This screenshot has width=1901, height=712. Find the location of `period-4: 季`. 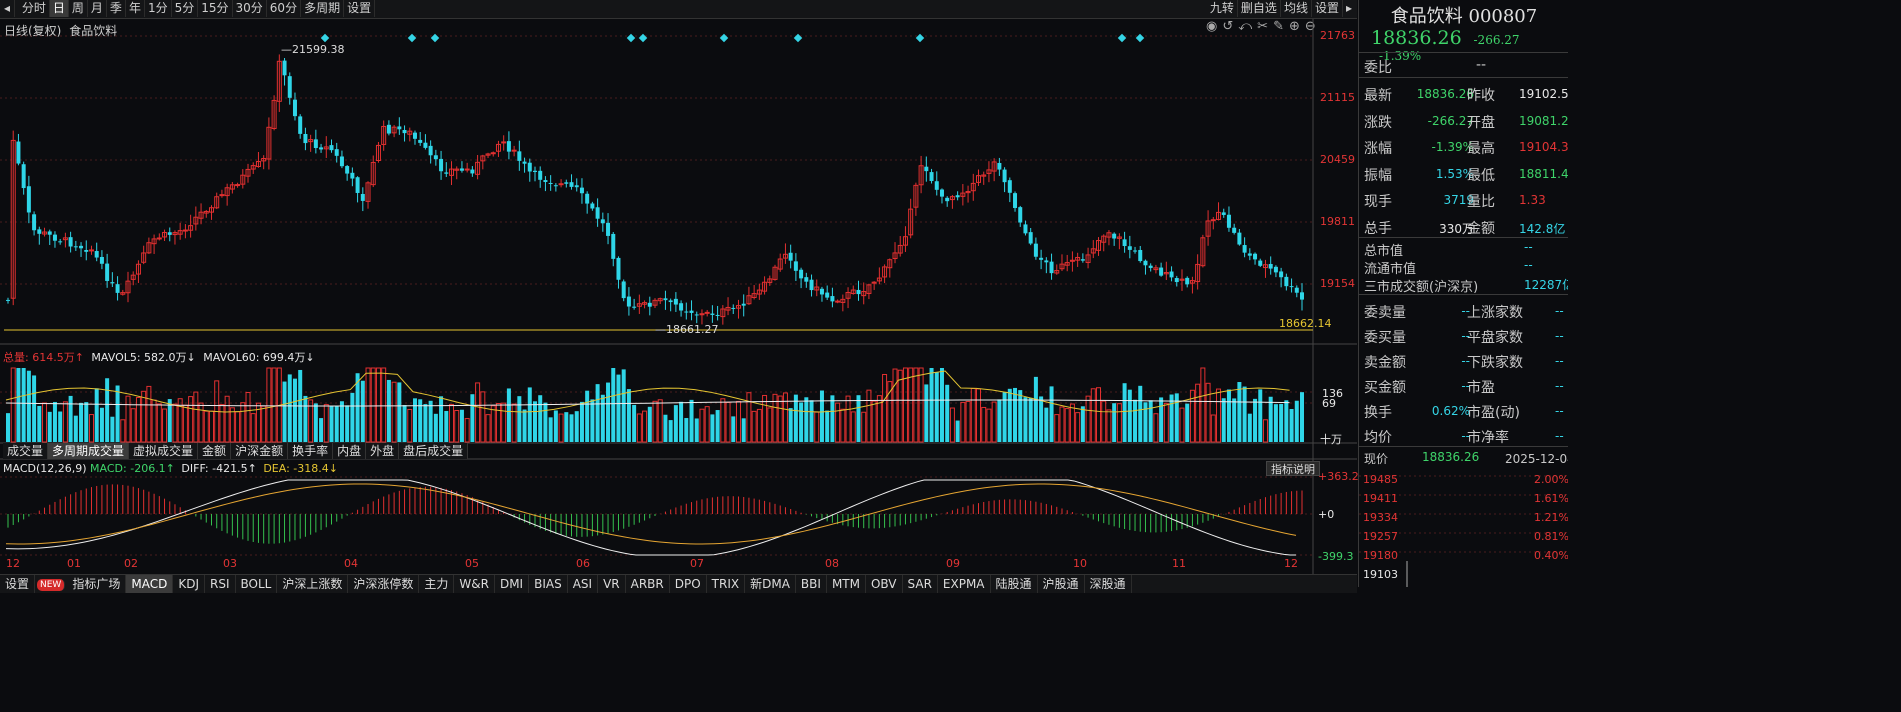

period-4: 季 is located at coordinates (116, 8).